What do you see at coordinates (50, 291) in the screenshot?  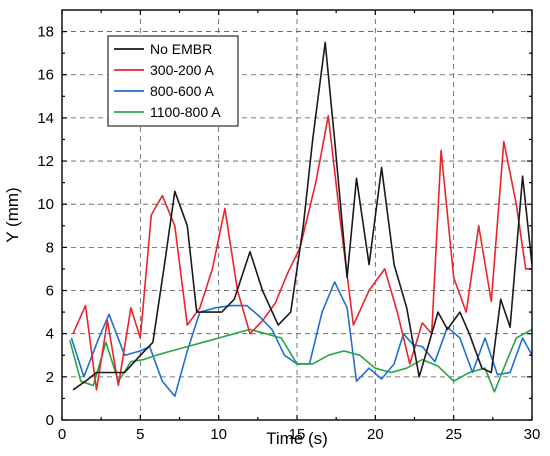 I see `y-tick-label: 6` at bounding box center [50, 291].